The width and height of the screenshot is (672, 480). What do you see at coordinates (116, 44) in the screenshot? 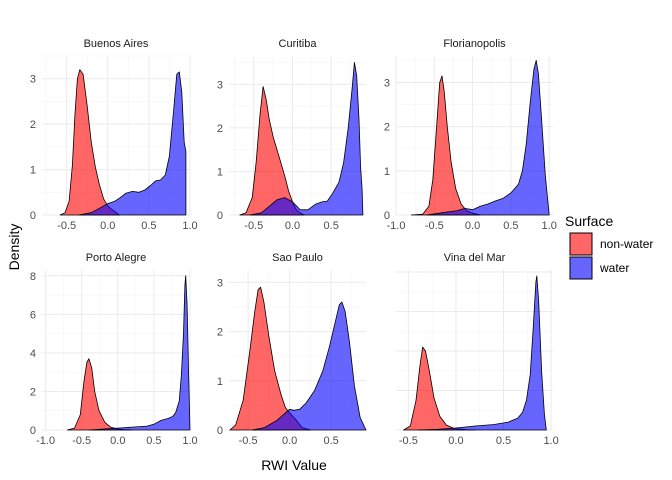
I see `facet-title-buenos-aires: Buenos Aires` at bounding box center [116, 44].